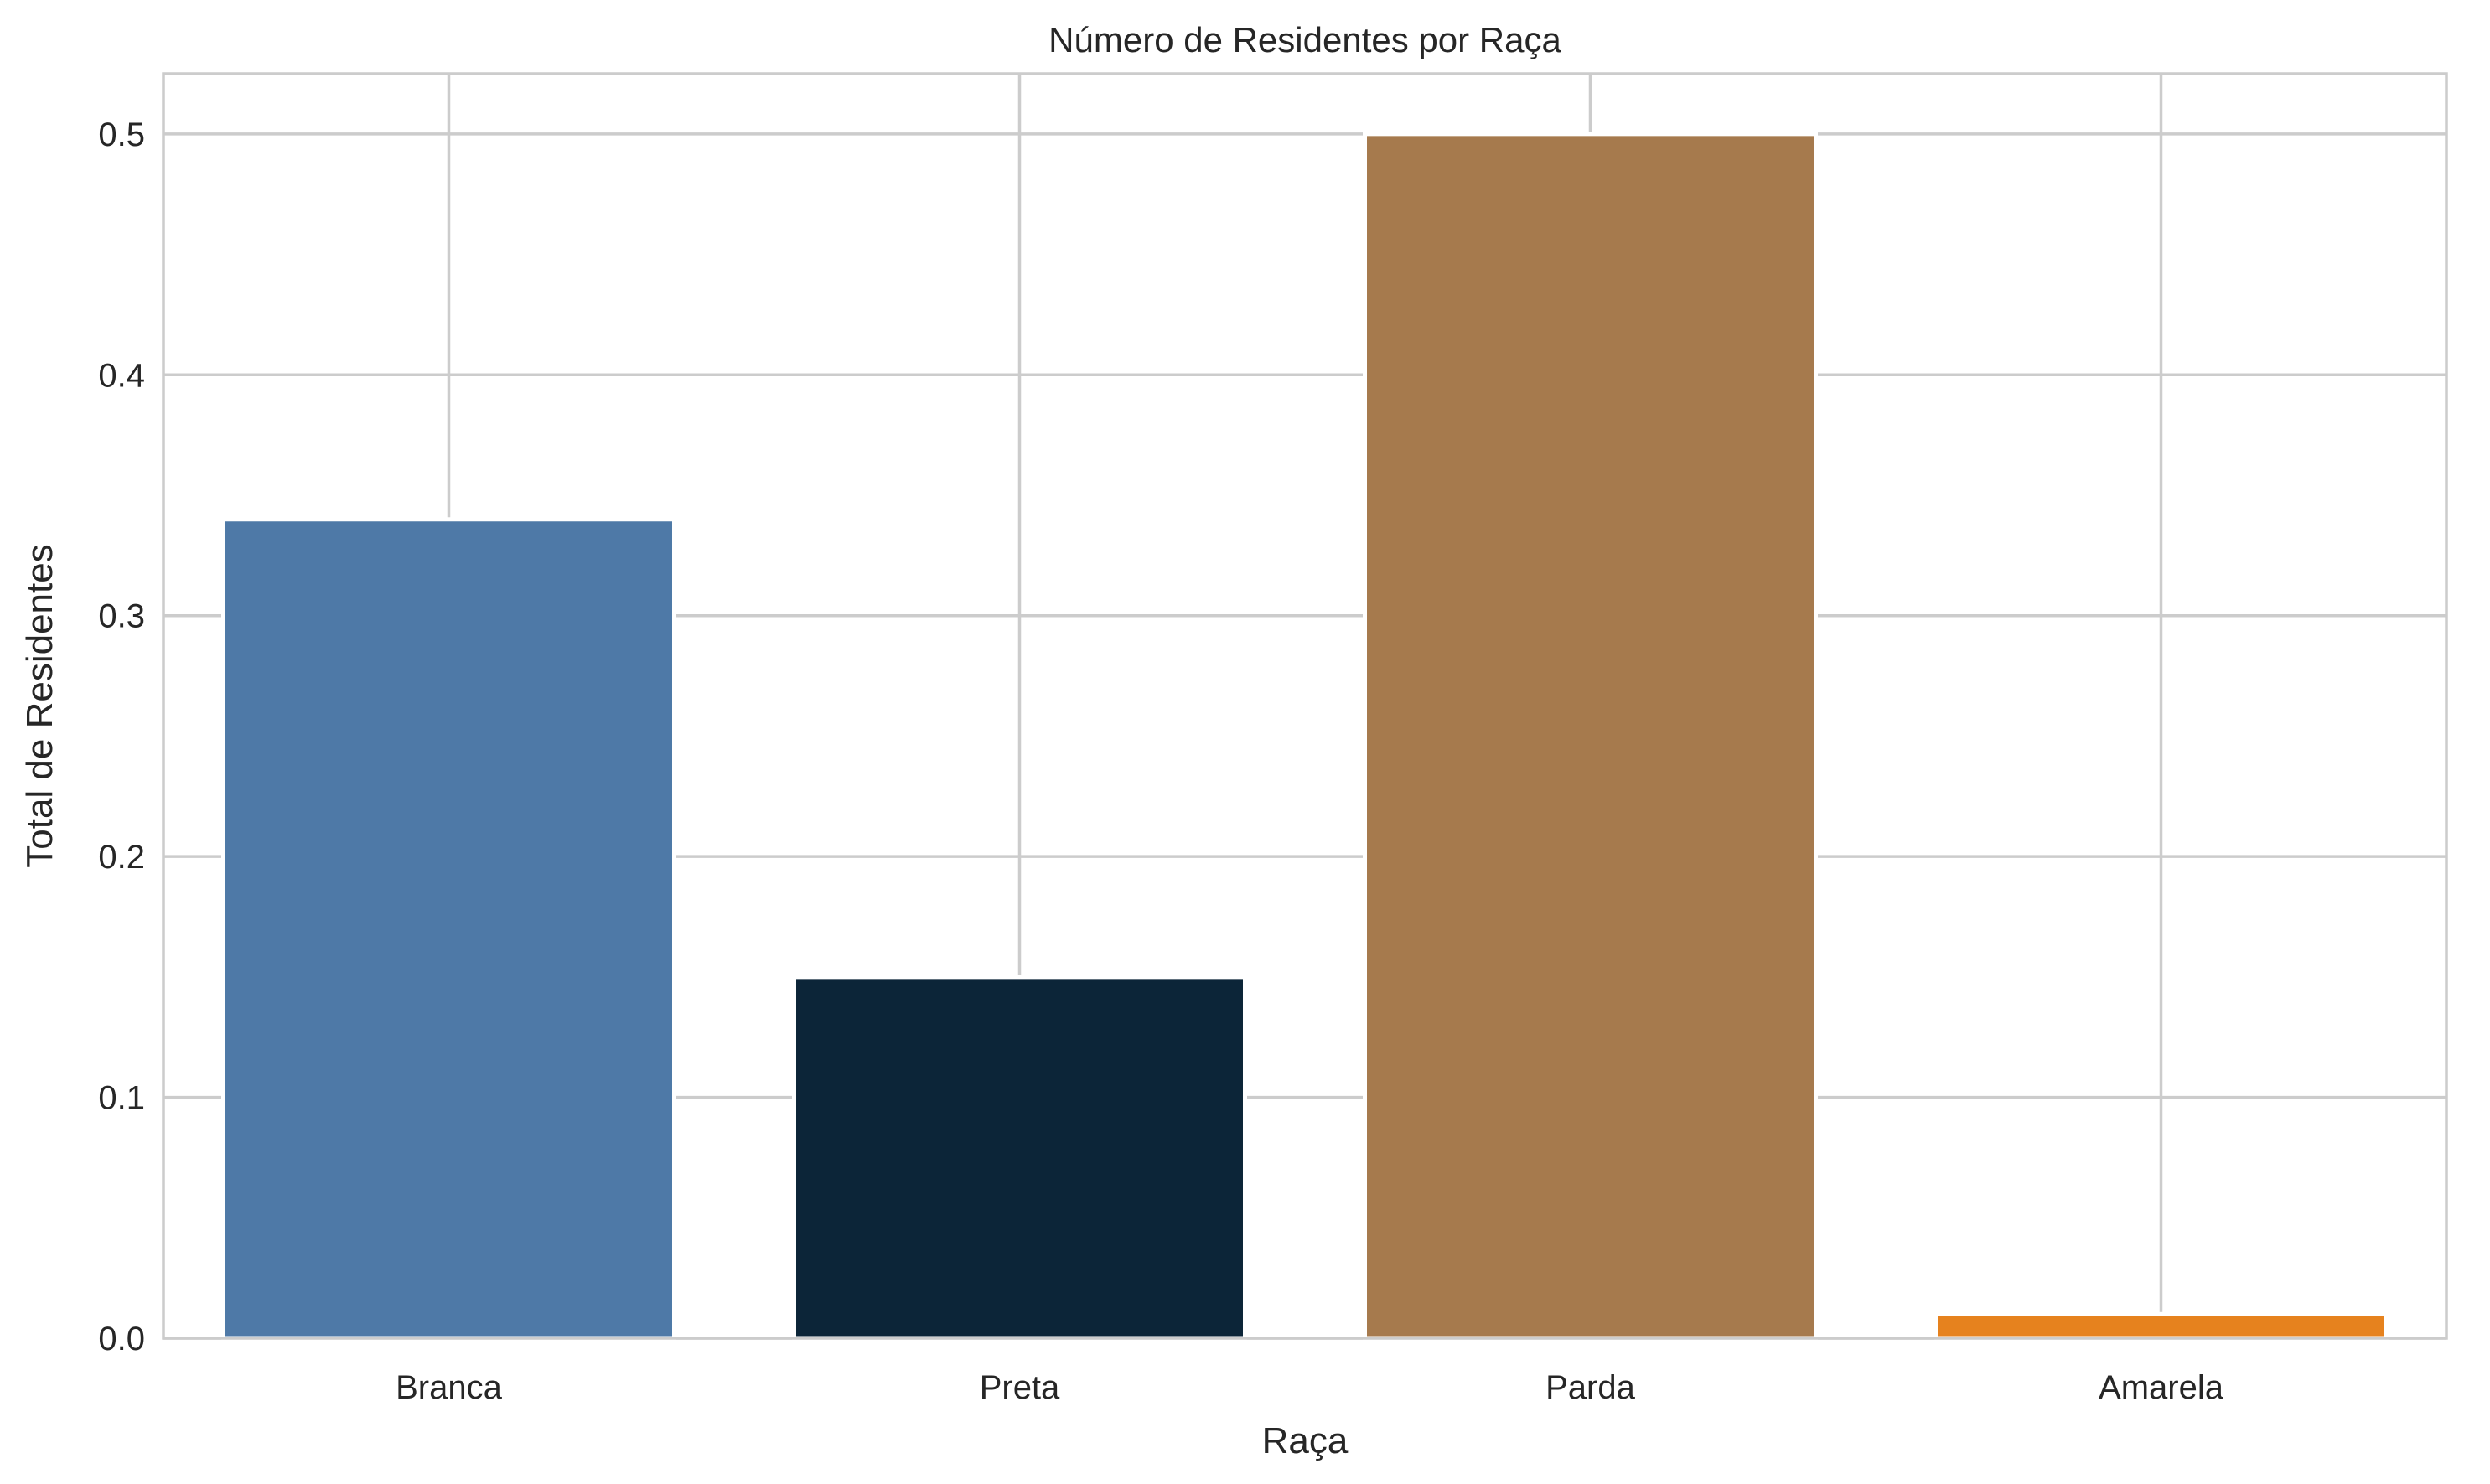 This screenshot has width=2490, height=1484. What do you see at coordinates (1310, 1387) in the screenshot?
I see `x-axis-ticks: Branca Preta Parda Amarela` at bounding box center [1310, 1387].